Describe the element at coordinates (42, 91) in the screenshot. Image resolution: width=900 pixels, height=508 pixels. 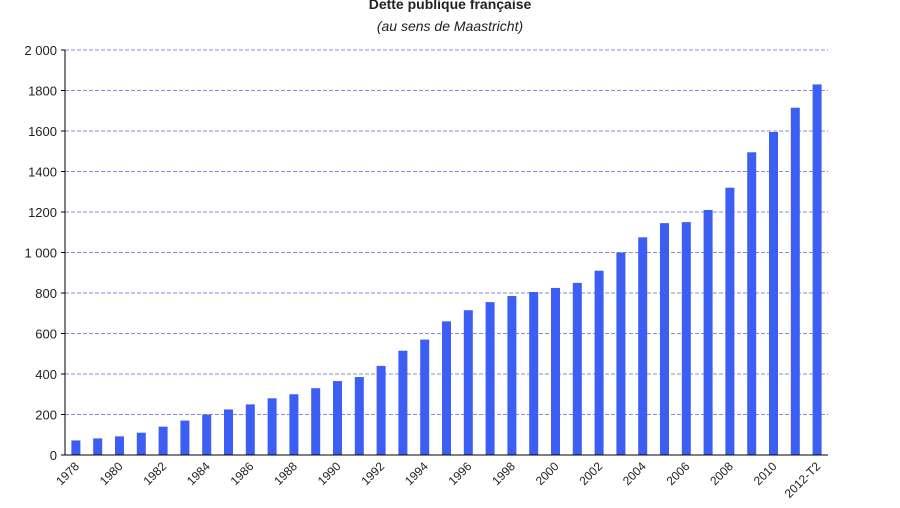
I see `y-tick-label: 1800` at that location.